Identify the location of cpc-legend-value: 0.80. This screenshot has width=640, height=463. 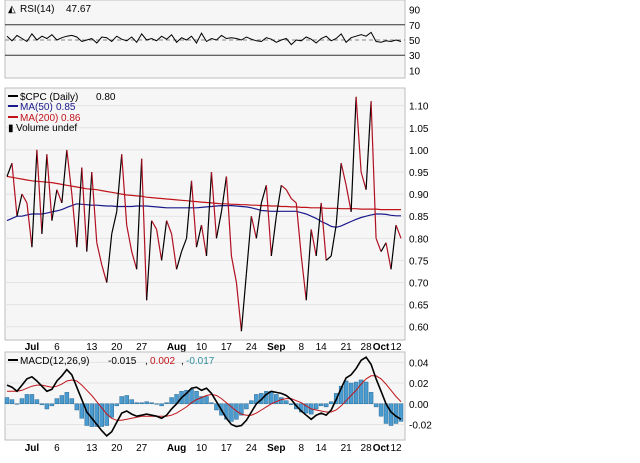
(106, 97).